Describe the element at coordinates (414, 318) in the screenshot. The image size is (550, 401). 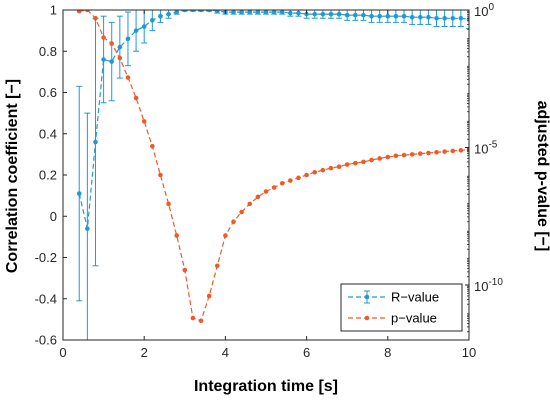
I see `legend-label: p−value` at that location.